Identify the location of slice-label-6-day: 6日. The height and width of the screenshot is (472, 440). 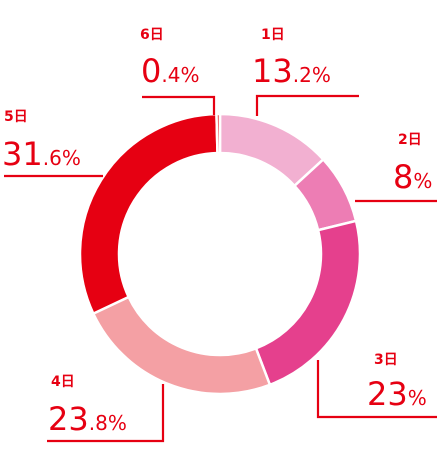
(152, 35).